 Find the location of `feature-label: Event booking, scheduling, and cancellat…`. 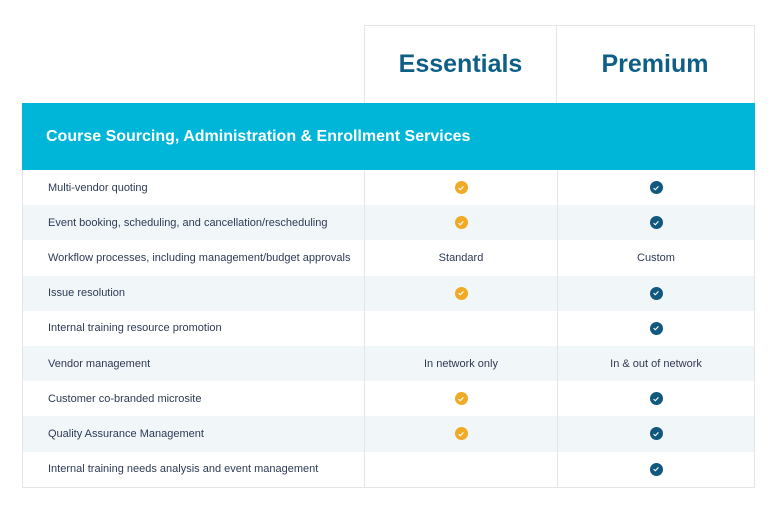

feature-label: Event booking, scheduling, and cancellat… is located at coordinates (188, 222).